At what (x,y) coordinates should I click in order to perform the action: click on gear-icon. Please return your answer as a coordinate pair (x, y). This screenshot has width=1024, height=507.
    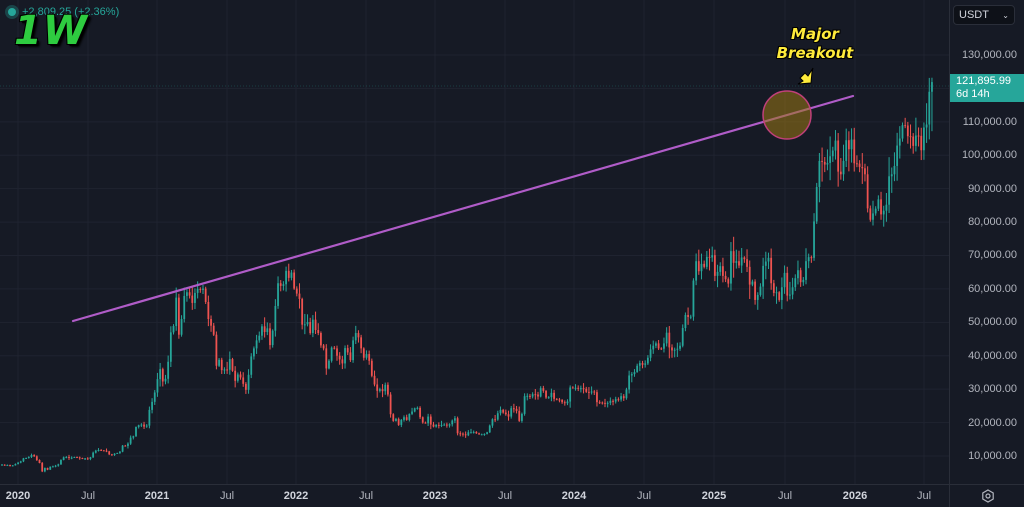
    Looking at the image, I should click on (987, 496).